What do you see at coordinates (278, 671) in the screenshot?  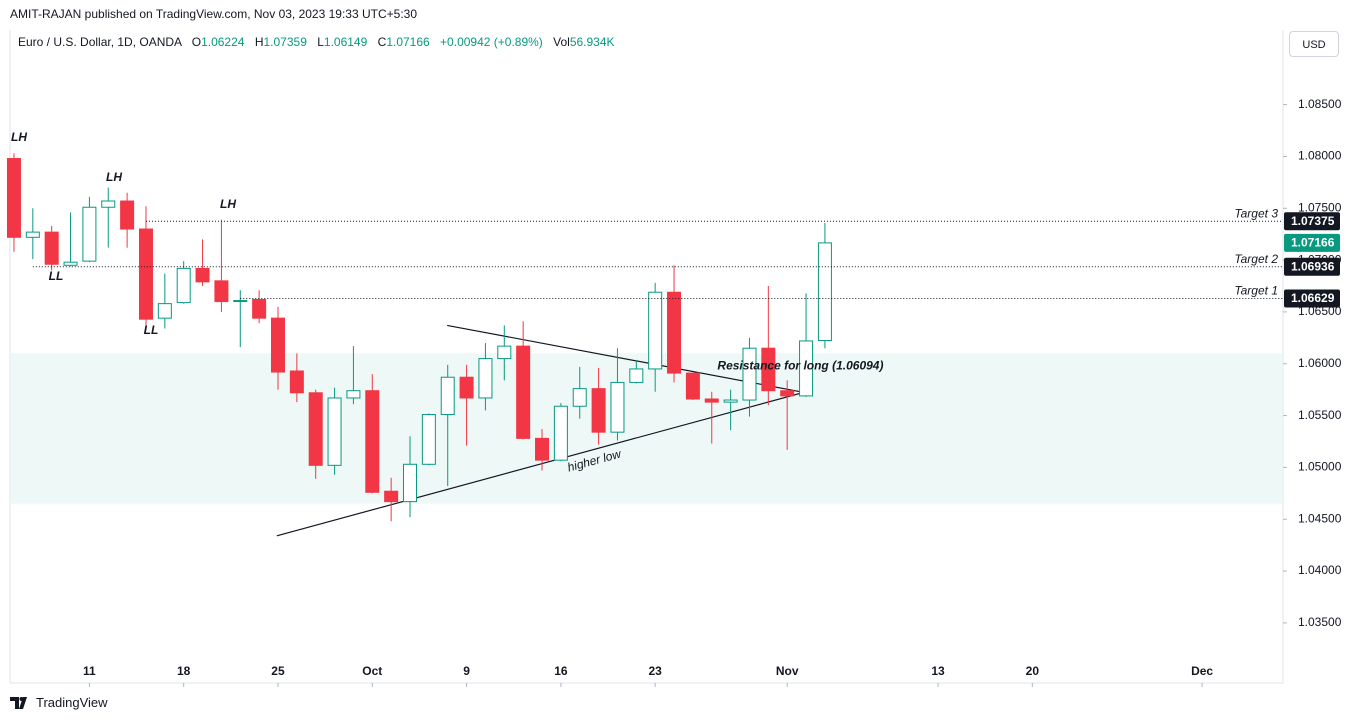 I see `x-tick-label: 25` at bounding box center [278, 671].